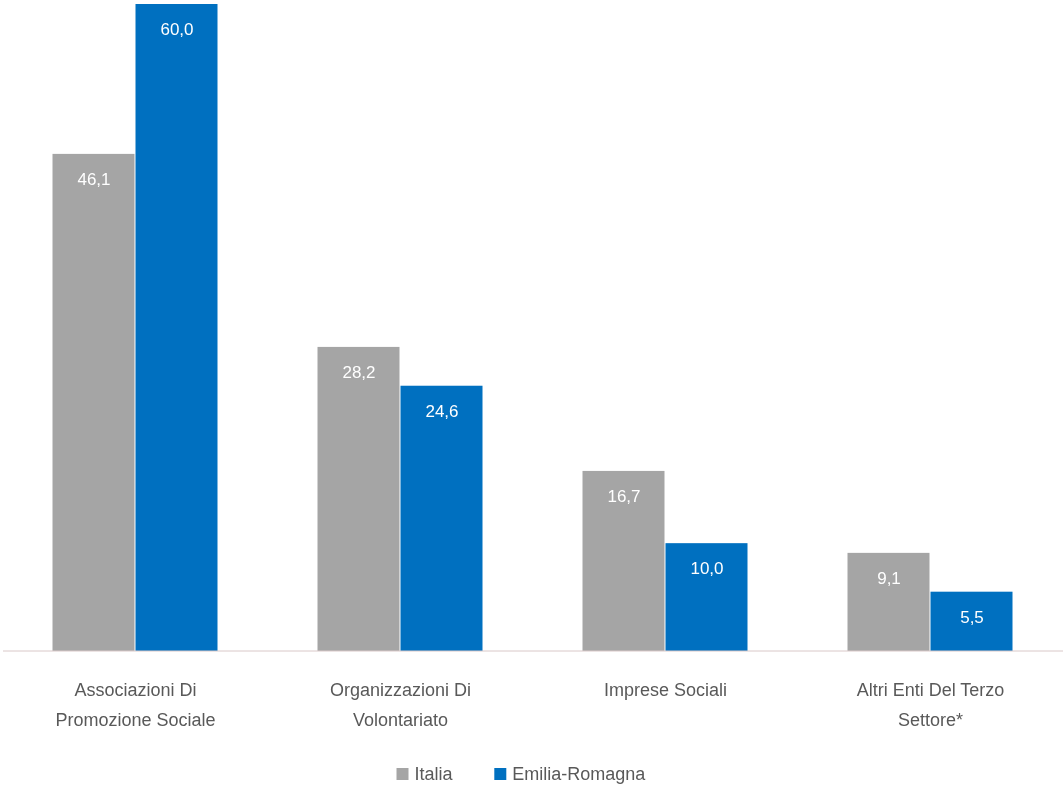  I want to click on data-label: 9,1, so click(889, 578).